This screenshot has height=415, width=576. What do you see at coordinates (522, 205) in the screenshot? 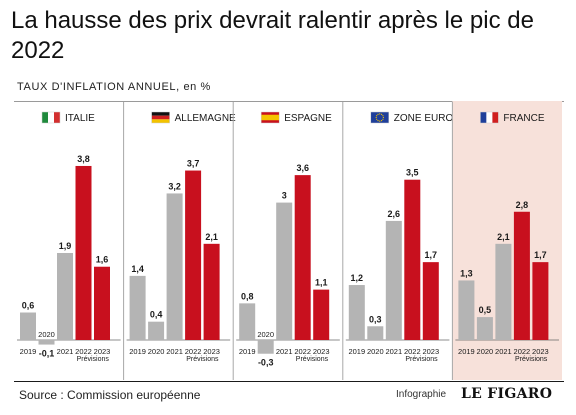
I see `value-label: 2,8` at bounding box center [522, 205].